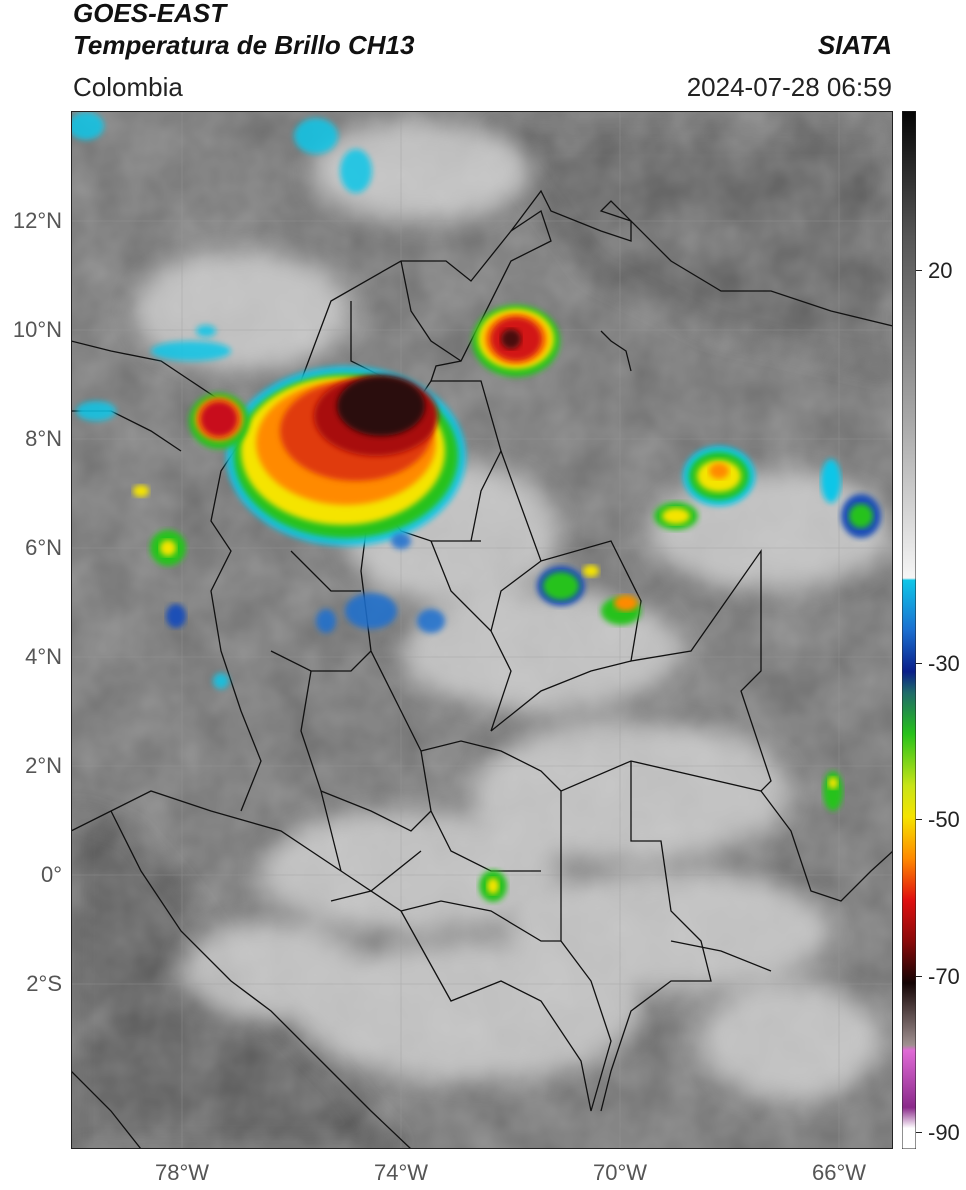 The width and height of the screenshot is (966, 1190). What do you see at coordinates (128, 87) in the screenshot?
I see `region-label: Colombia` at bounding box center [128, 87].